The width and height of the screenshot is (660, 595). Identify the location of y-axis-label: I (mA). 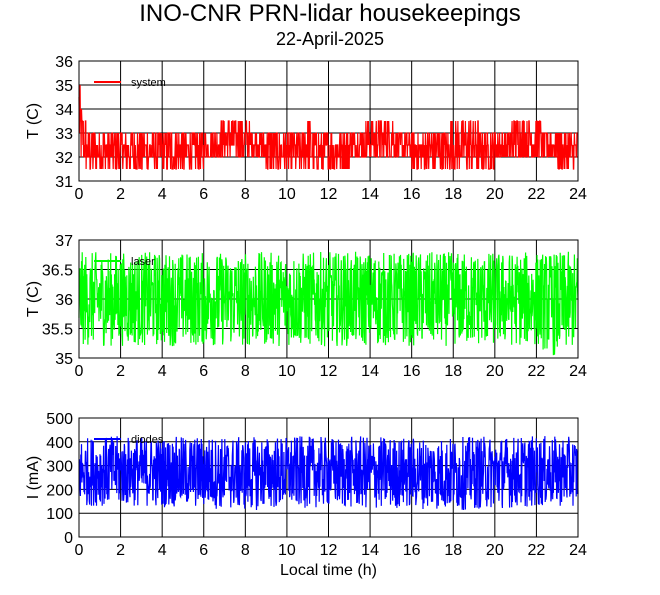
(33, 478).